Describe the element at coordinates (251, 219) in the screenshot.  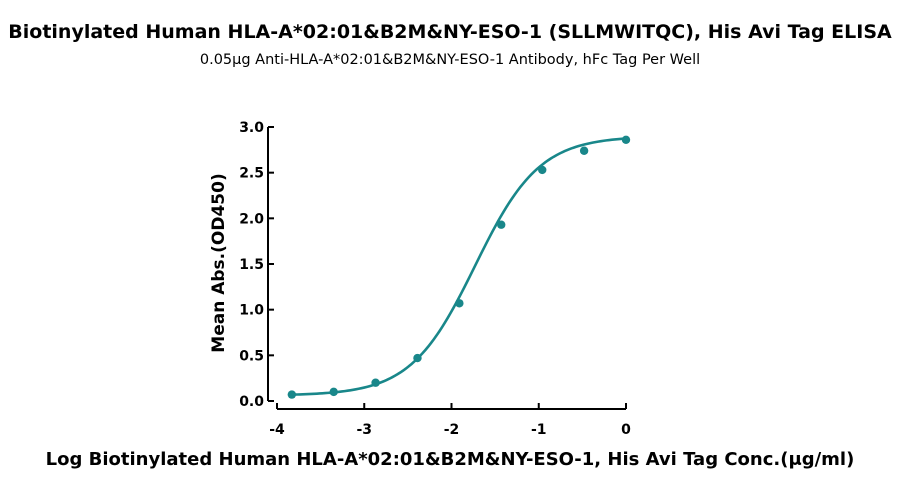
I see `y-tick-label: 2.0` at that location.